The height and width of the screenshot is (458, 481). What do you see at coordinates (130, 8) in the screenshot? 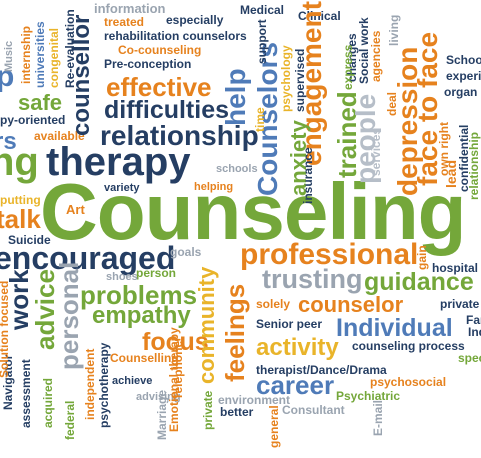
I see `word-information: information` at bounding box center [130, 8].